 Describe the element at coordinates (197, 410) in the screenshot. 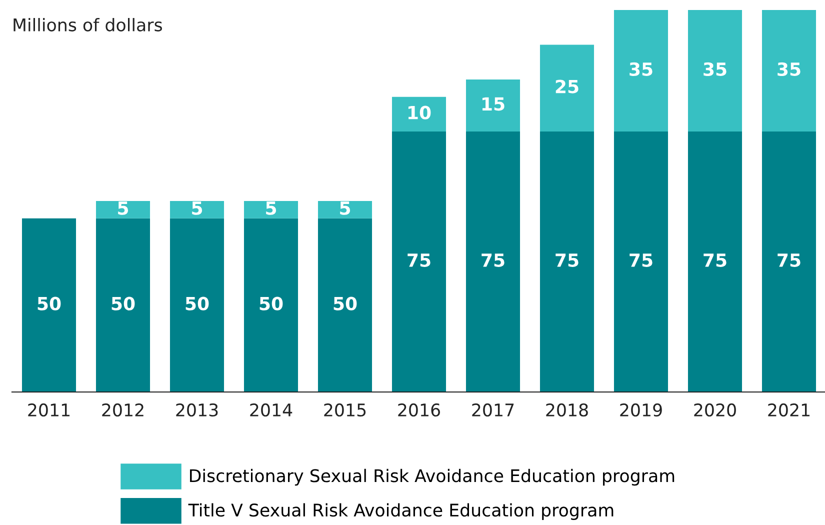

I see `x-tick-label: 2013` at that location.